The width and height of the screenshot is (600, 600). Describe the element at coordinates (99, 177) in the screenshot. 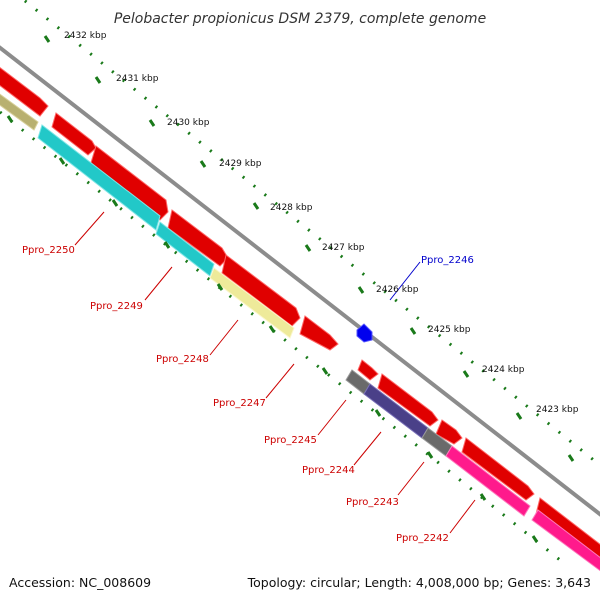

I see `gene-ppro-2250-bar` at that location.